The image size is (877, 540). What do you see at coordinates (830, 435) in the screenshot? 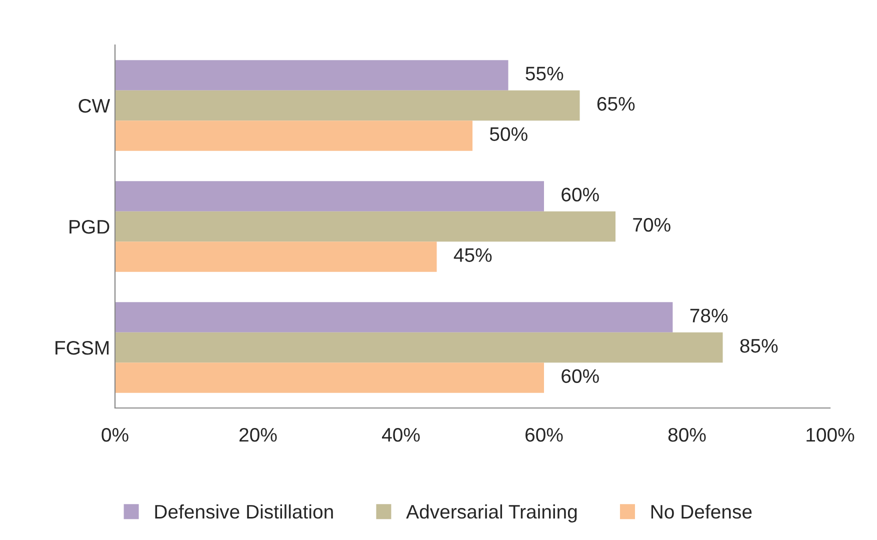
I see `x-tick-label: 100%` at bounding box center [830, 435].